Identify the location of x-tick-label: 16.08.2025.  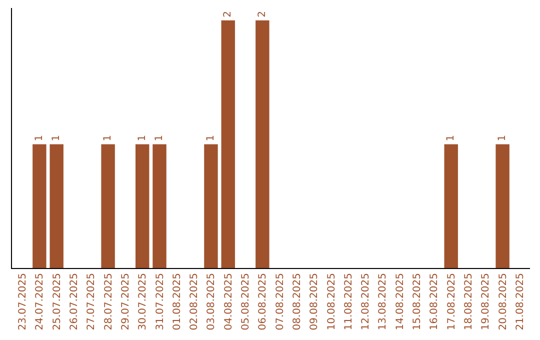
(434, 301).